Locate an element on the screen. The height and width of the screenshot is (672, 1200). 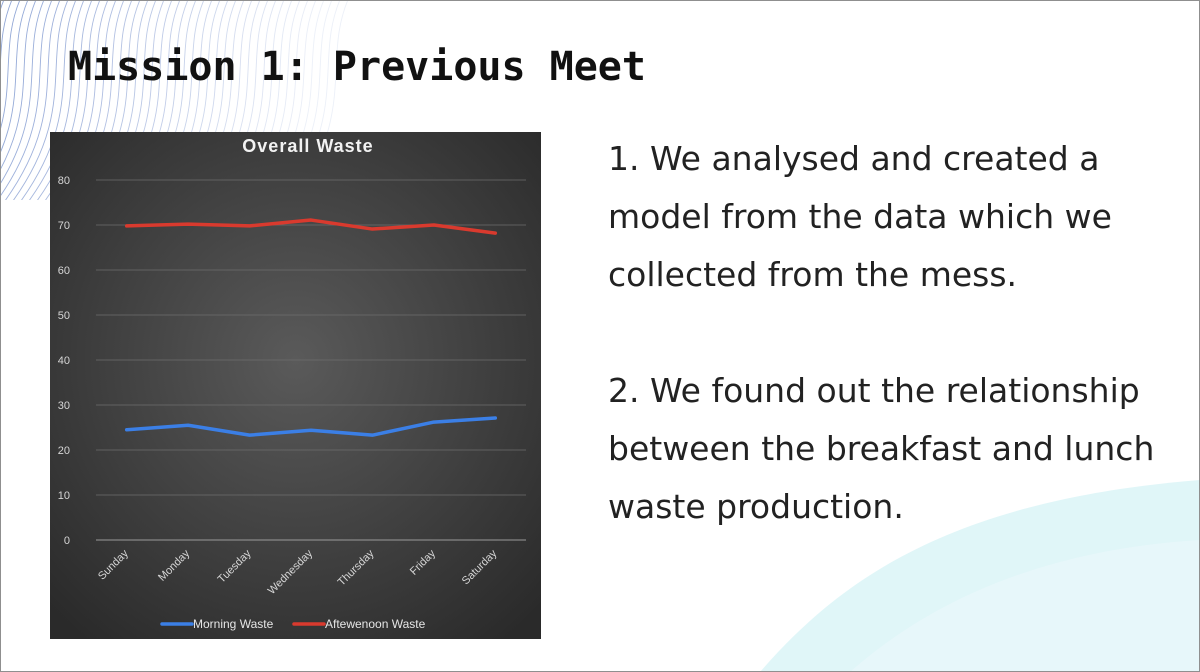
y-tick-label: 70 is located at coordinates (64, 226).